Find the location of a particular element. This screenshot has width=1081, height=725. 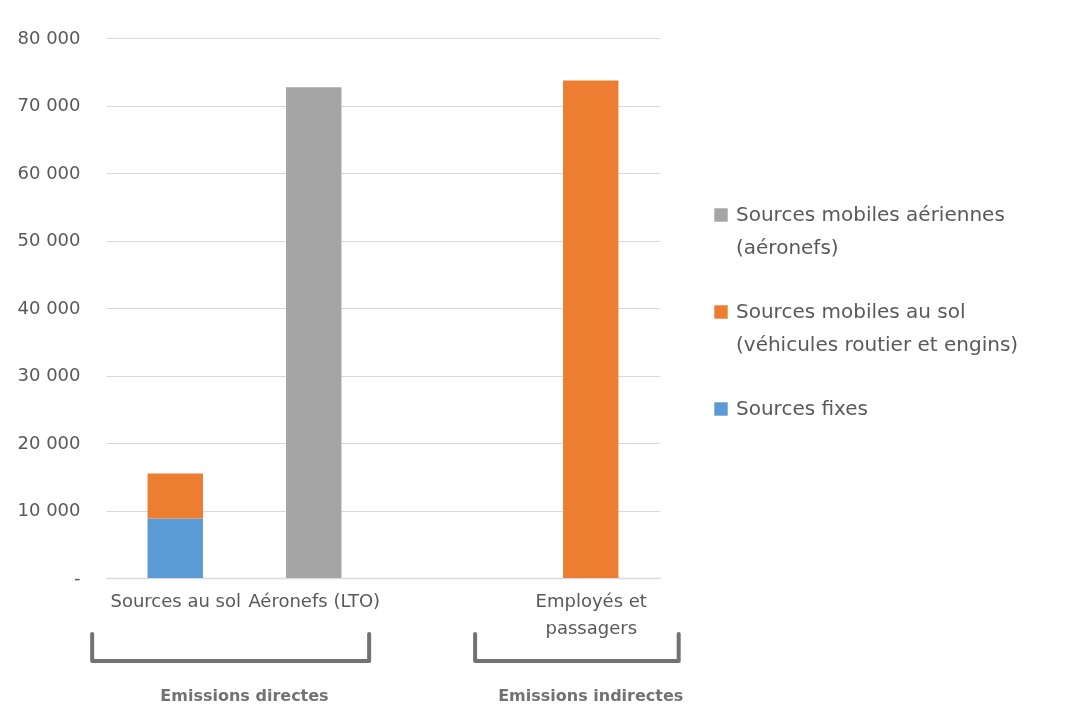

y-tick-label: 70 000 is located at coordinates (49, 104).